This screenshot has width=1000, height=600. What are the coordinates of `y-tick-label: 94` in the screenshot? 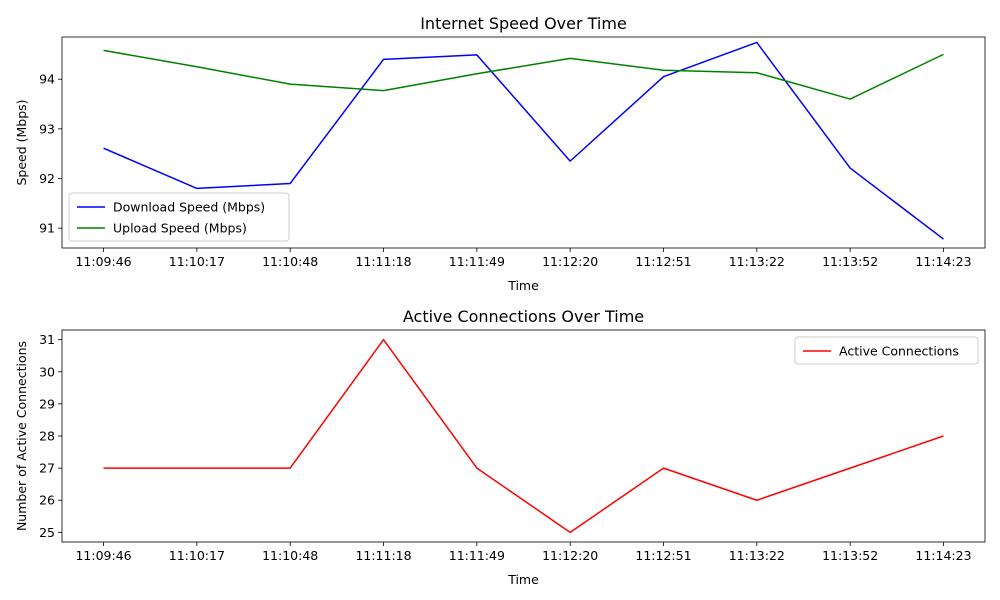 It's located at (47, 79).